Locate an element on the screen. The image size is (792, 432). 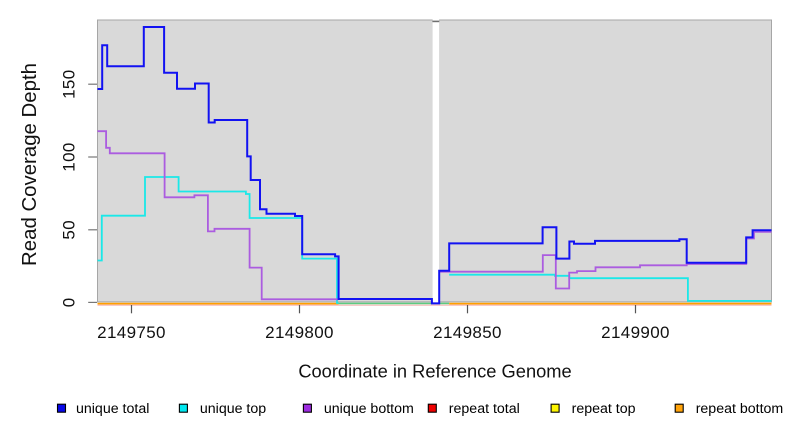
svg-text: Coordinate in Reference Genome is located at coordinates (434, 371).